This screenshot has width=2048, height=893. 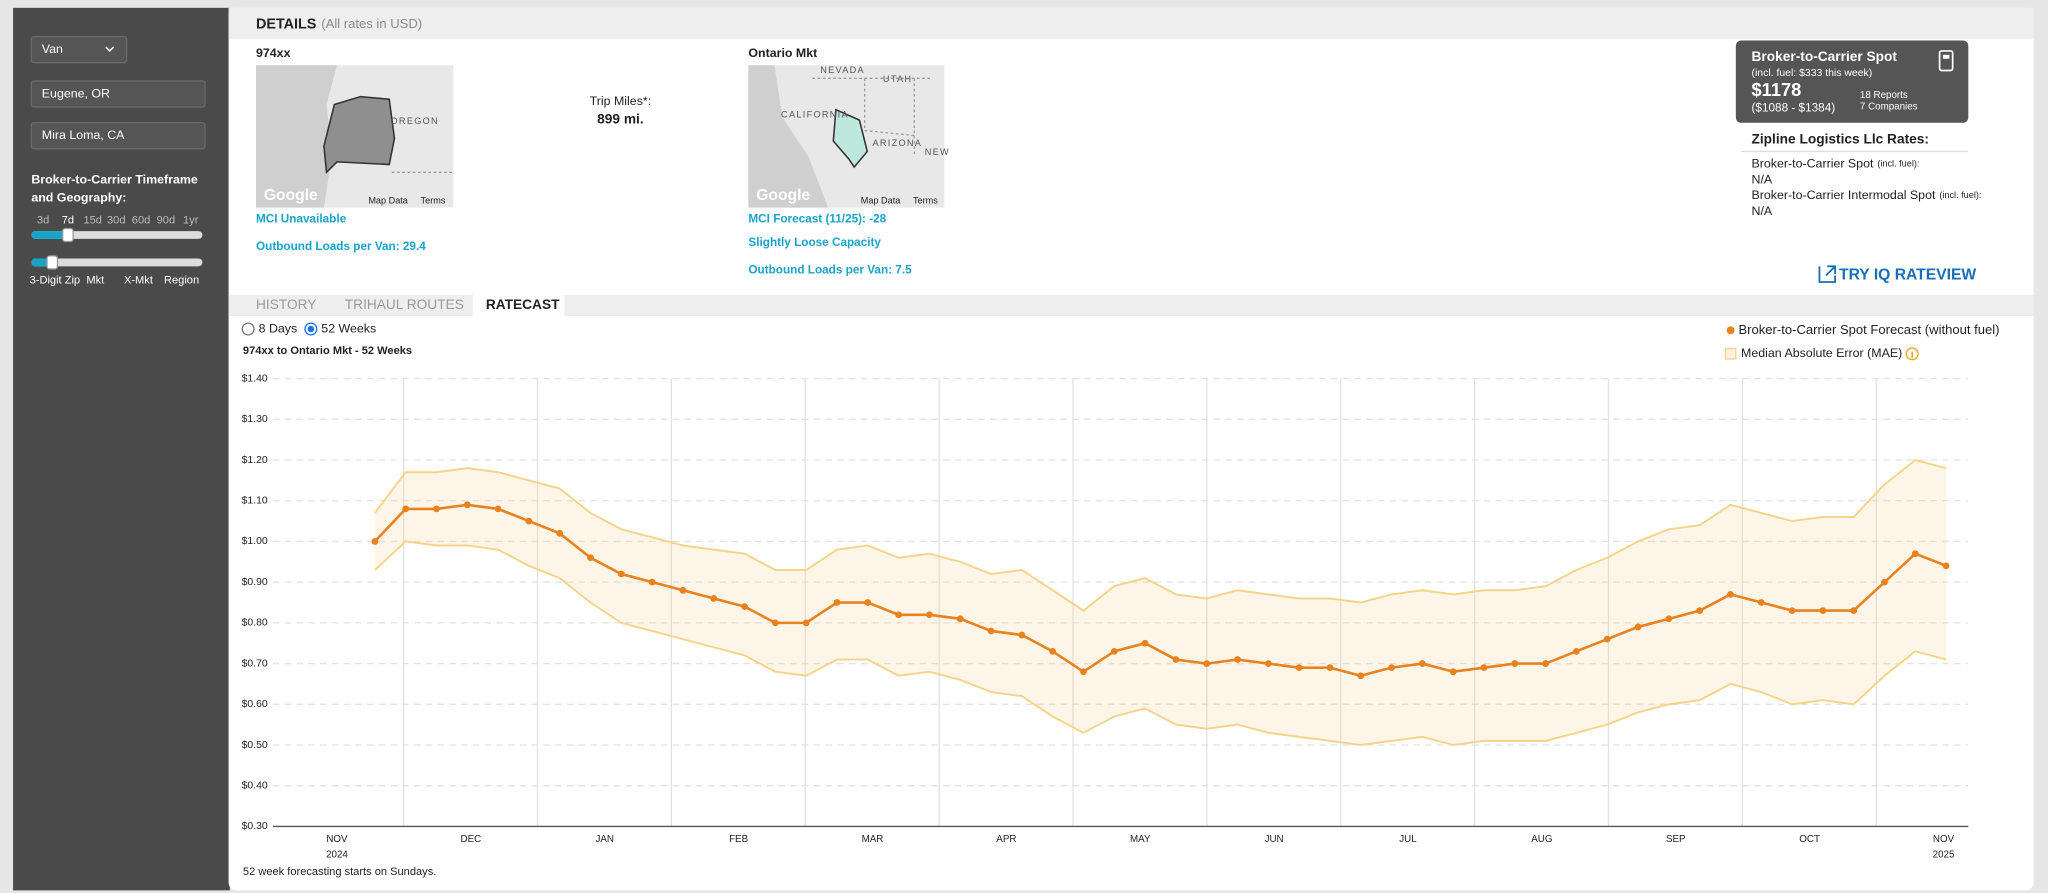 What do you see at coordinates (850, 138) in the screenshot?
I see `map-region` at bounding box center [850, 138].